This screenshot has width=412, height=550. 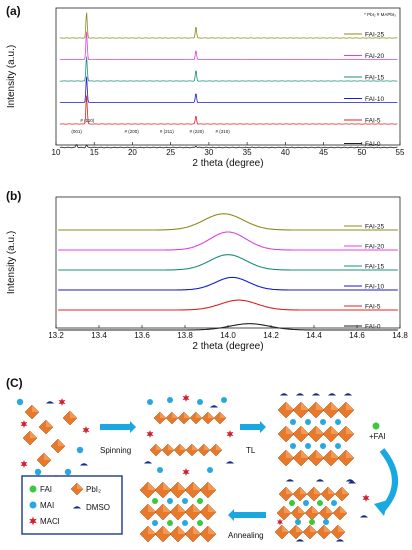 What do you see at coordinates (14, 383) in the screenshot?
I see `panel-c-label: (C)` at bounding box center [14, 383].